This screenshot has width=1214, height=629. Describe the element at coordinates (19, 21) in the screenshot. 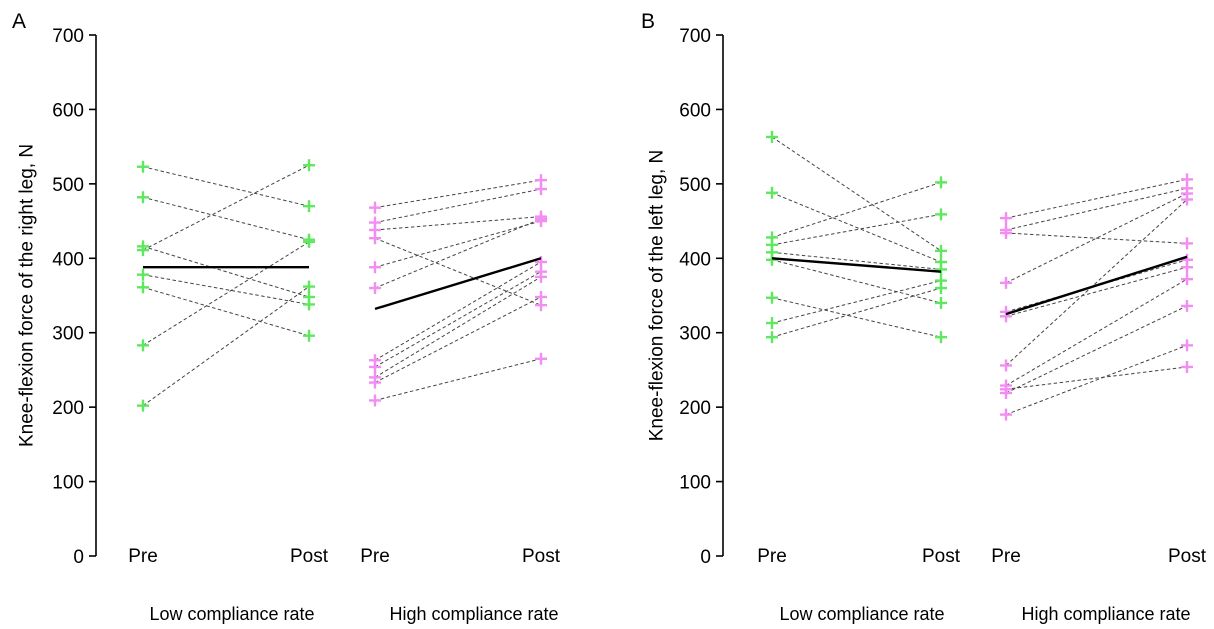

I see `panel-letter: A` at that location.